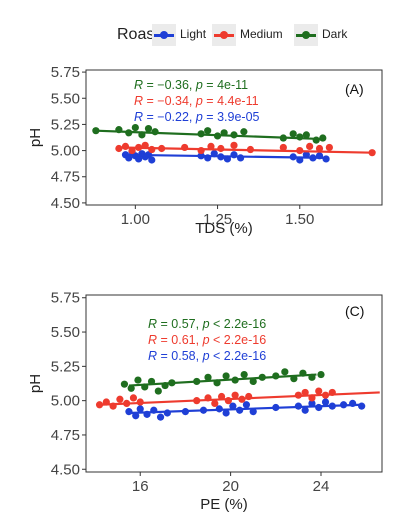  Describe the element at coordinates (224, 228) in the screenshot. I see `panel-1-x-axis-label: TDS (%)` at that location.